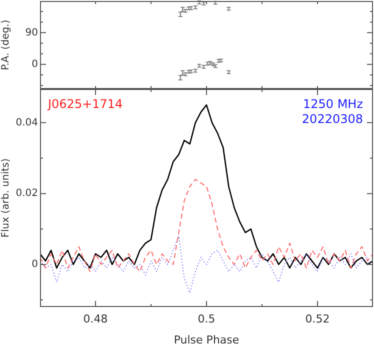 The image size is (374, 349). What do you see at coordinates (207, 339) in the screenshot?
I see `x-axis-title: Pulse Phase` at bounding box center [207, 339].